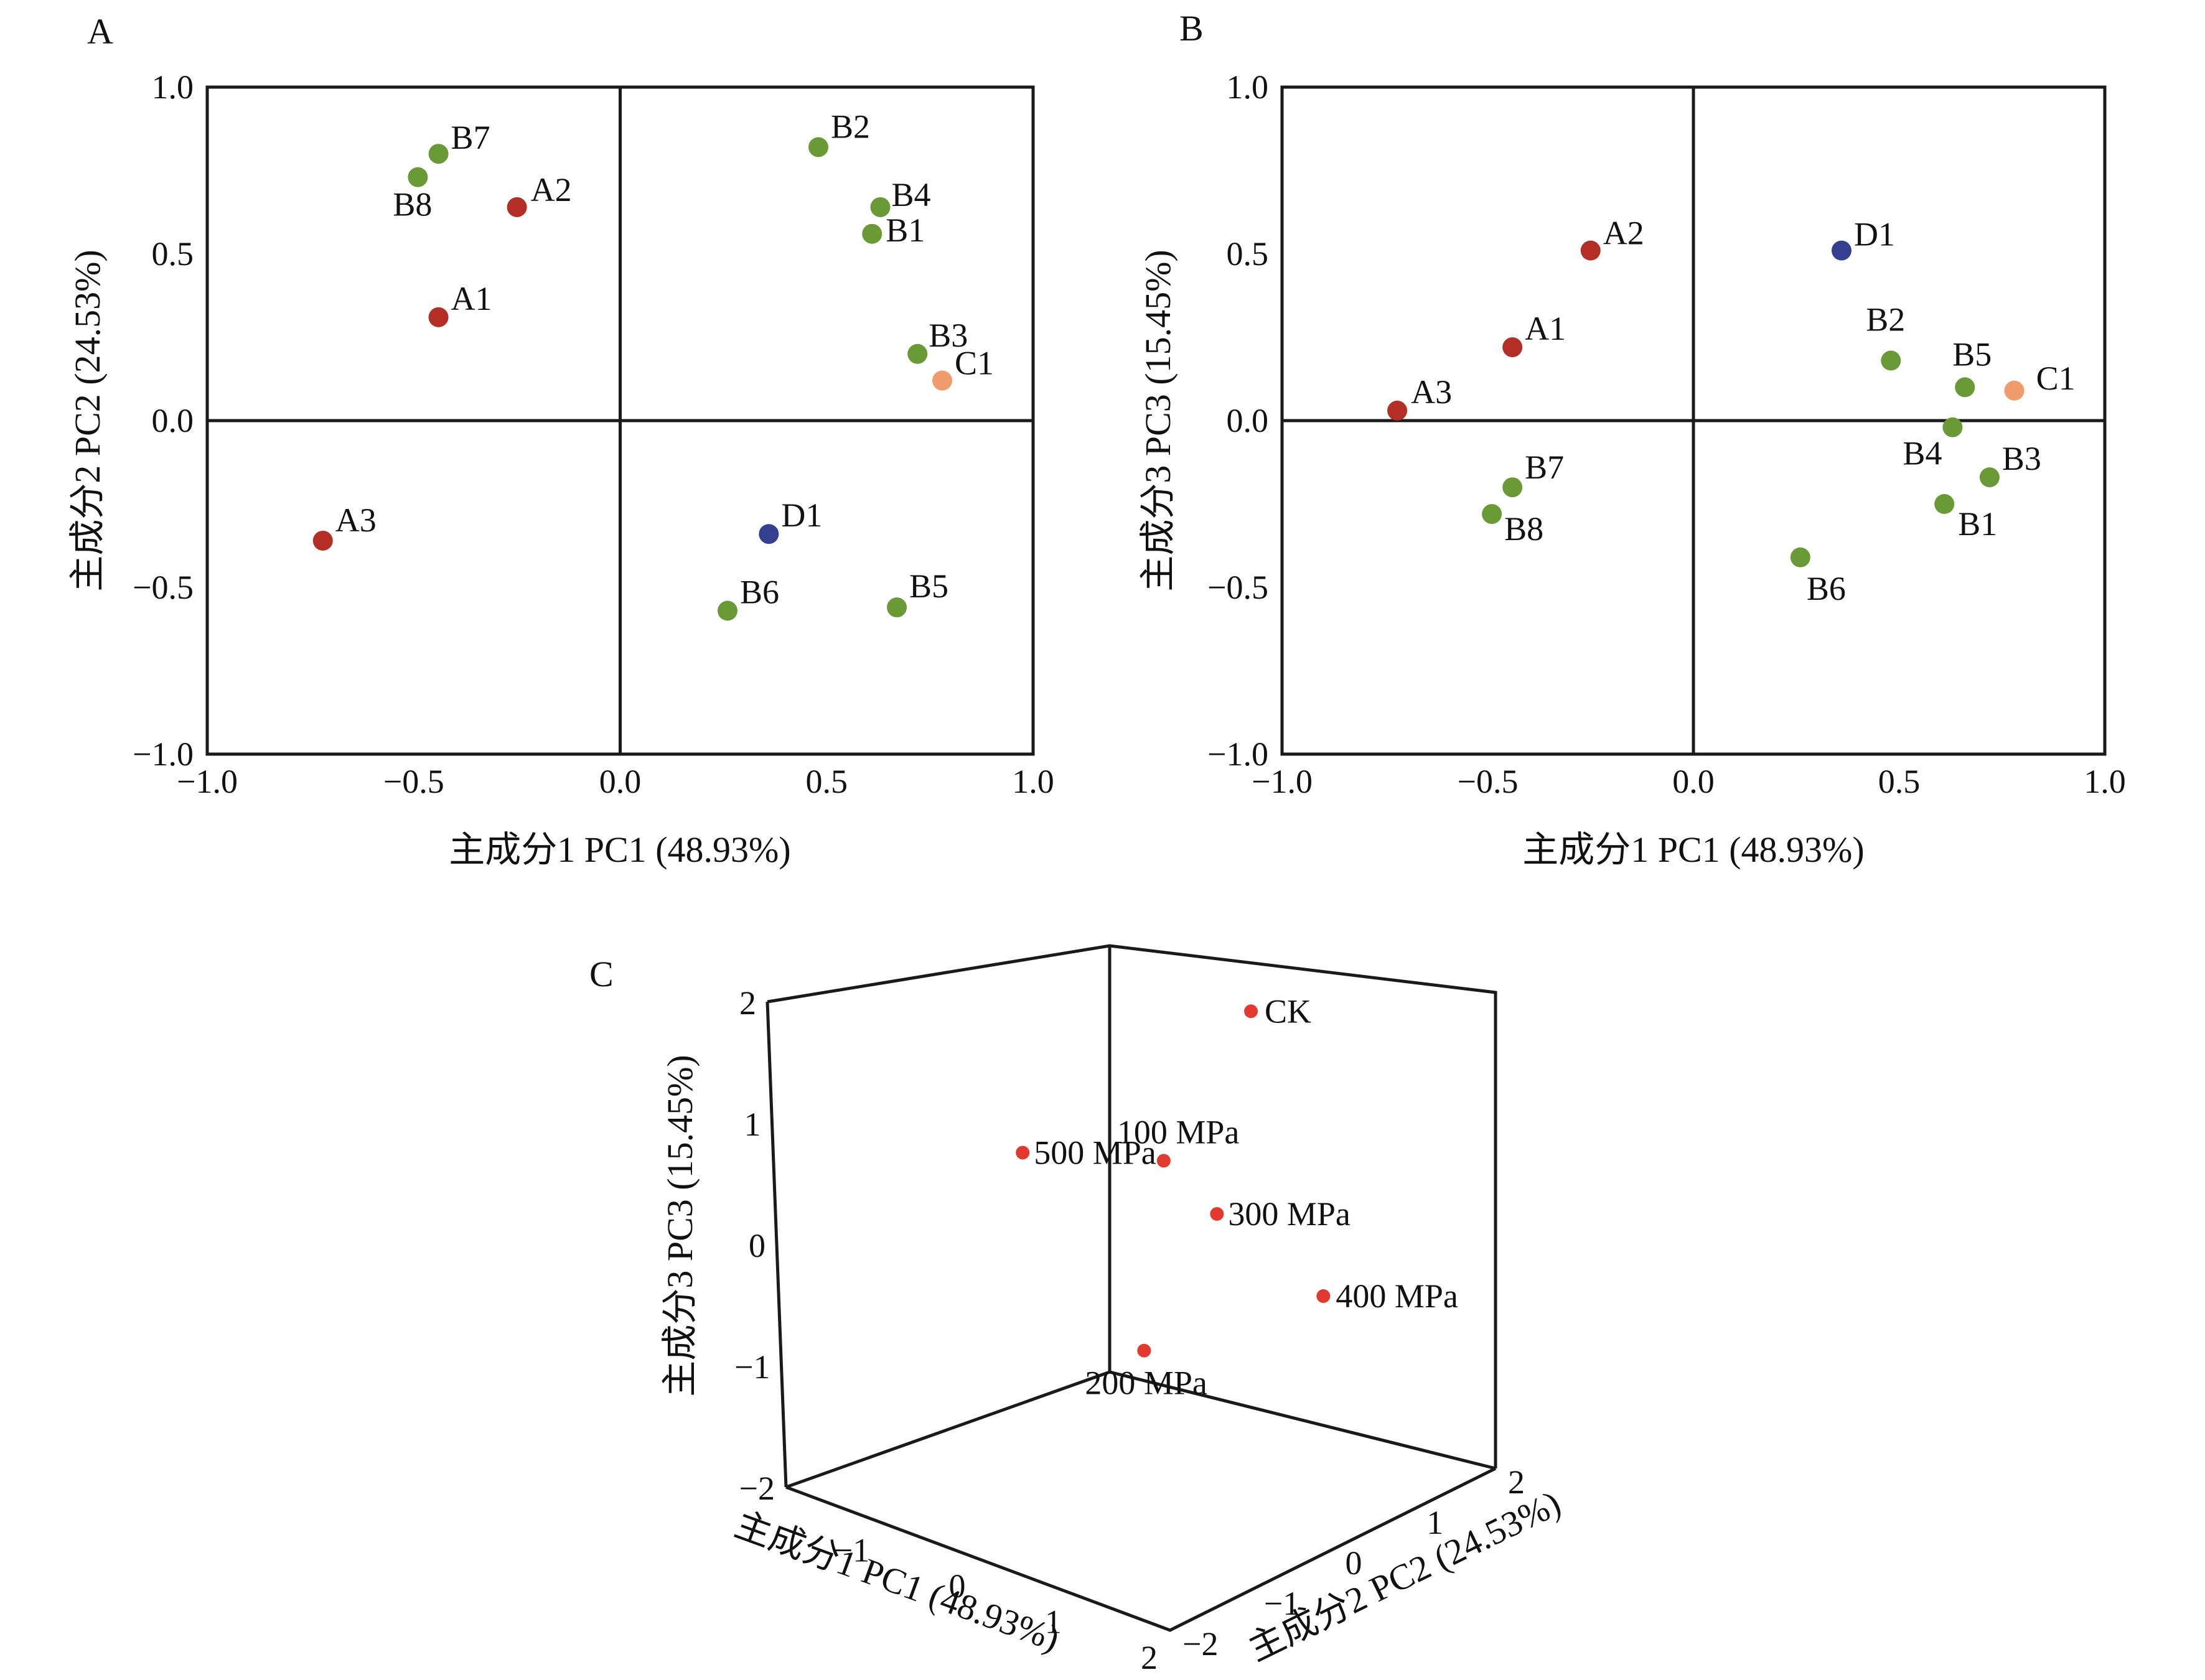 The width and height of the screenshot is (2205, 1680). What do you see at coordinates (2022, 458) in the screenshot?
I see `panel-b-point-label-b3: B3` at bounding box center [2022, 458].